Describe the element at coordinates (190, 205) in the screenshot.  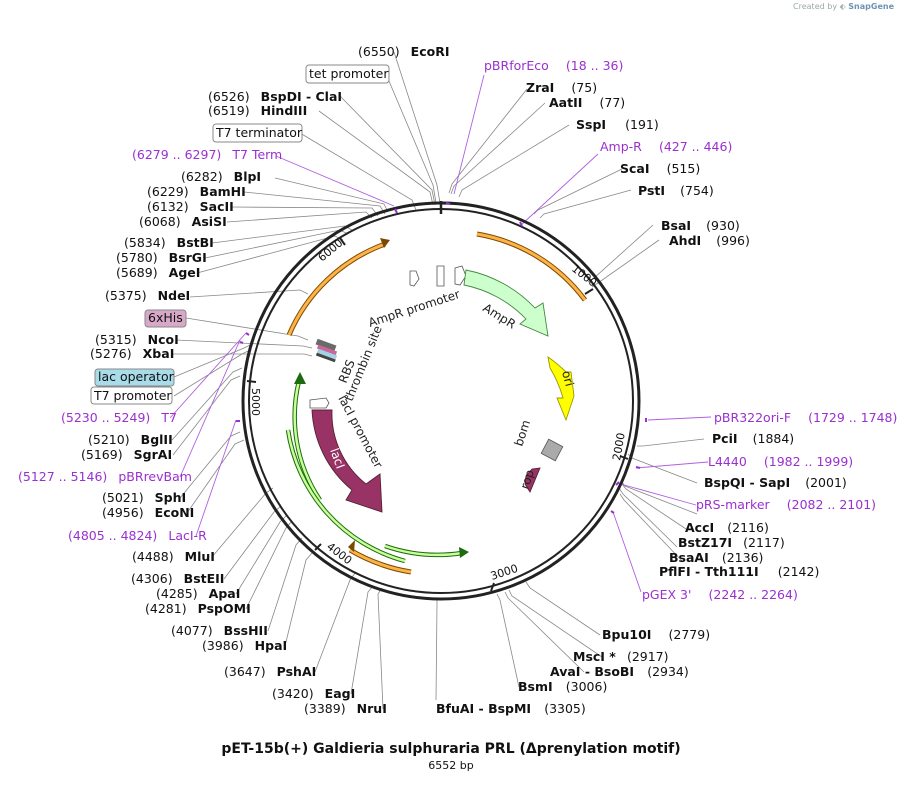
I see `site-label-sacii: (6132) SacII` at that location.